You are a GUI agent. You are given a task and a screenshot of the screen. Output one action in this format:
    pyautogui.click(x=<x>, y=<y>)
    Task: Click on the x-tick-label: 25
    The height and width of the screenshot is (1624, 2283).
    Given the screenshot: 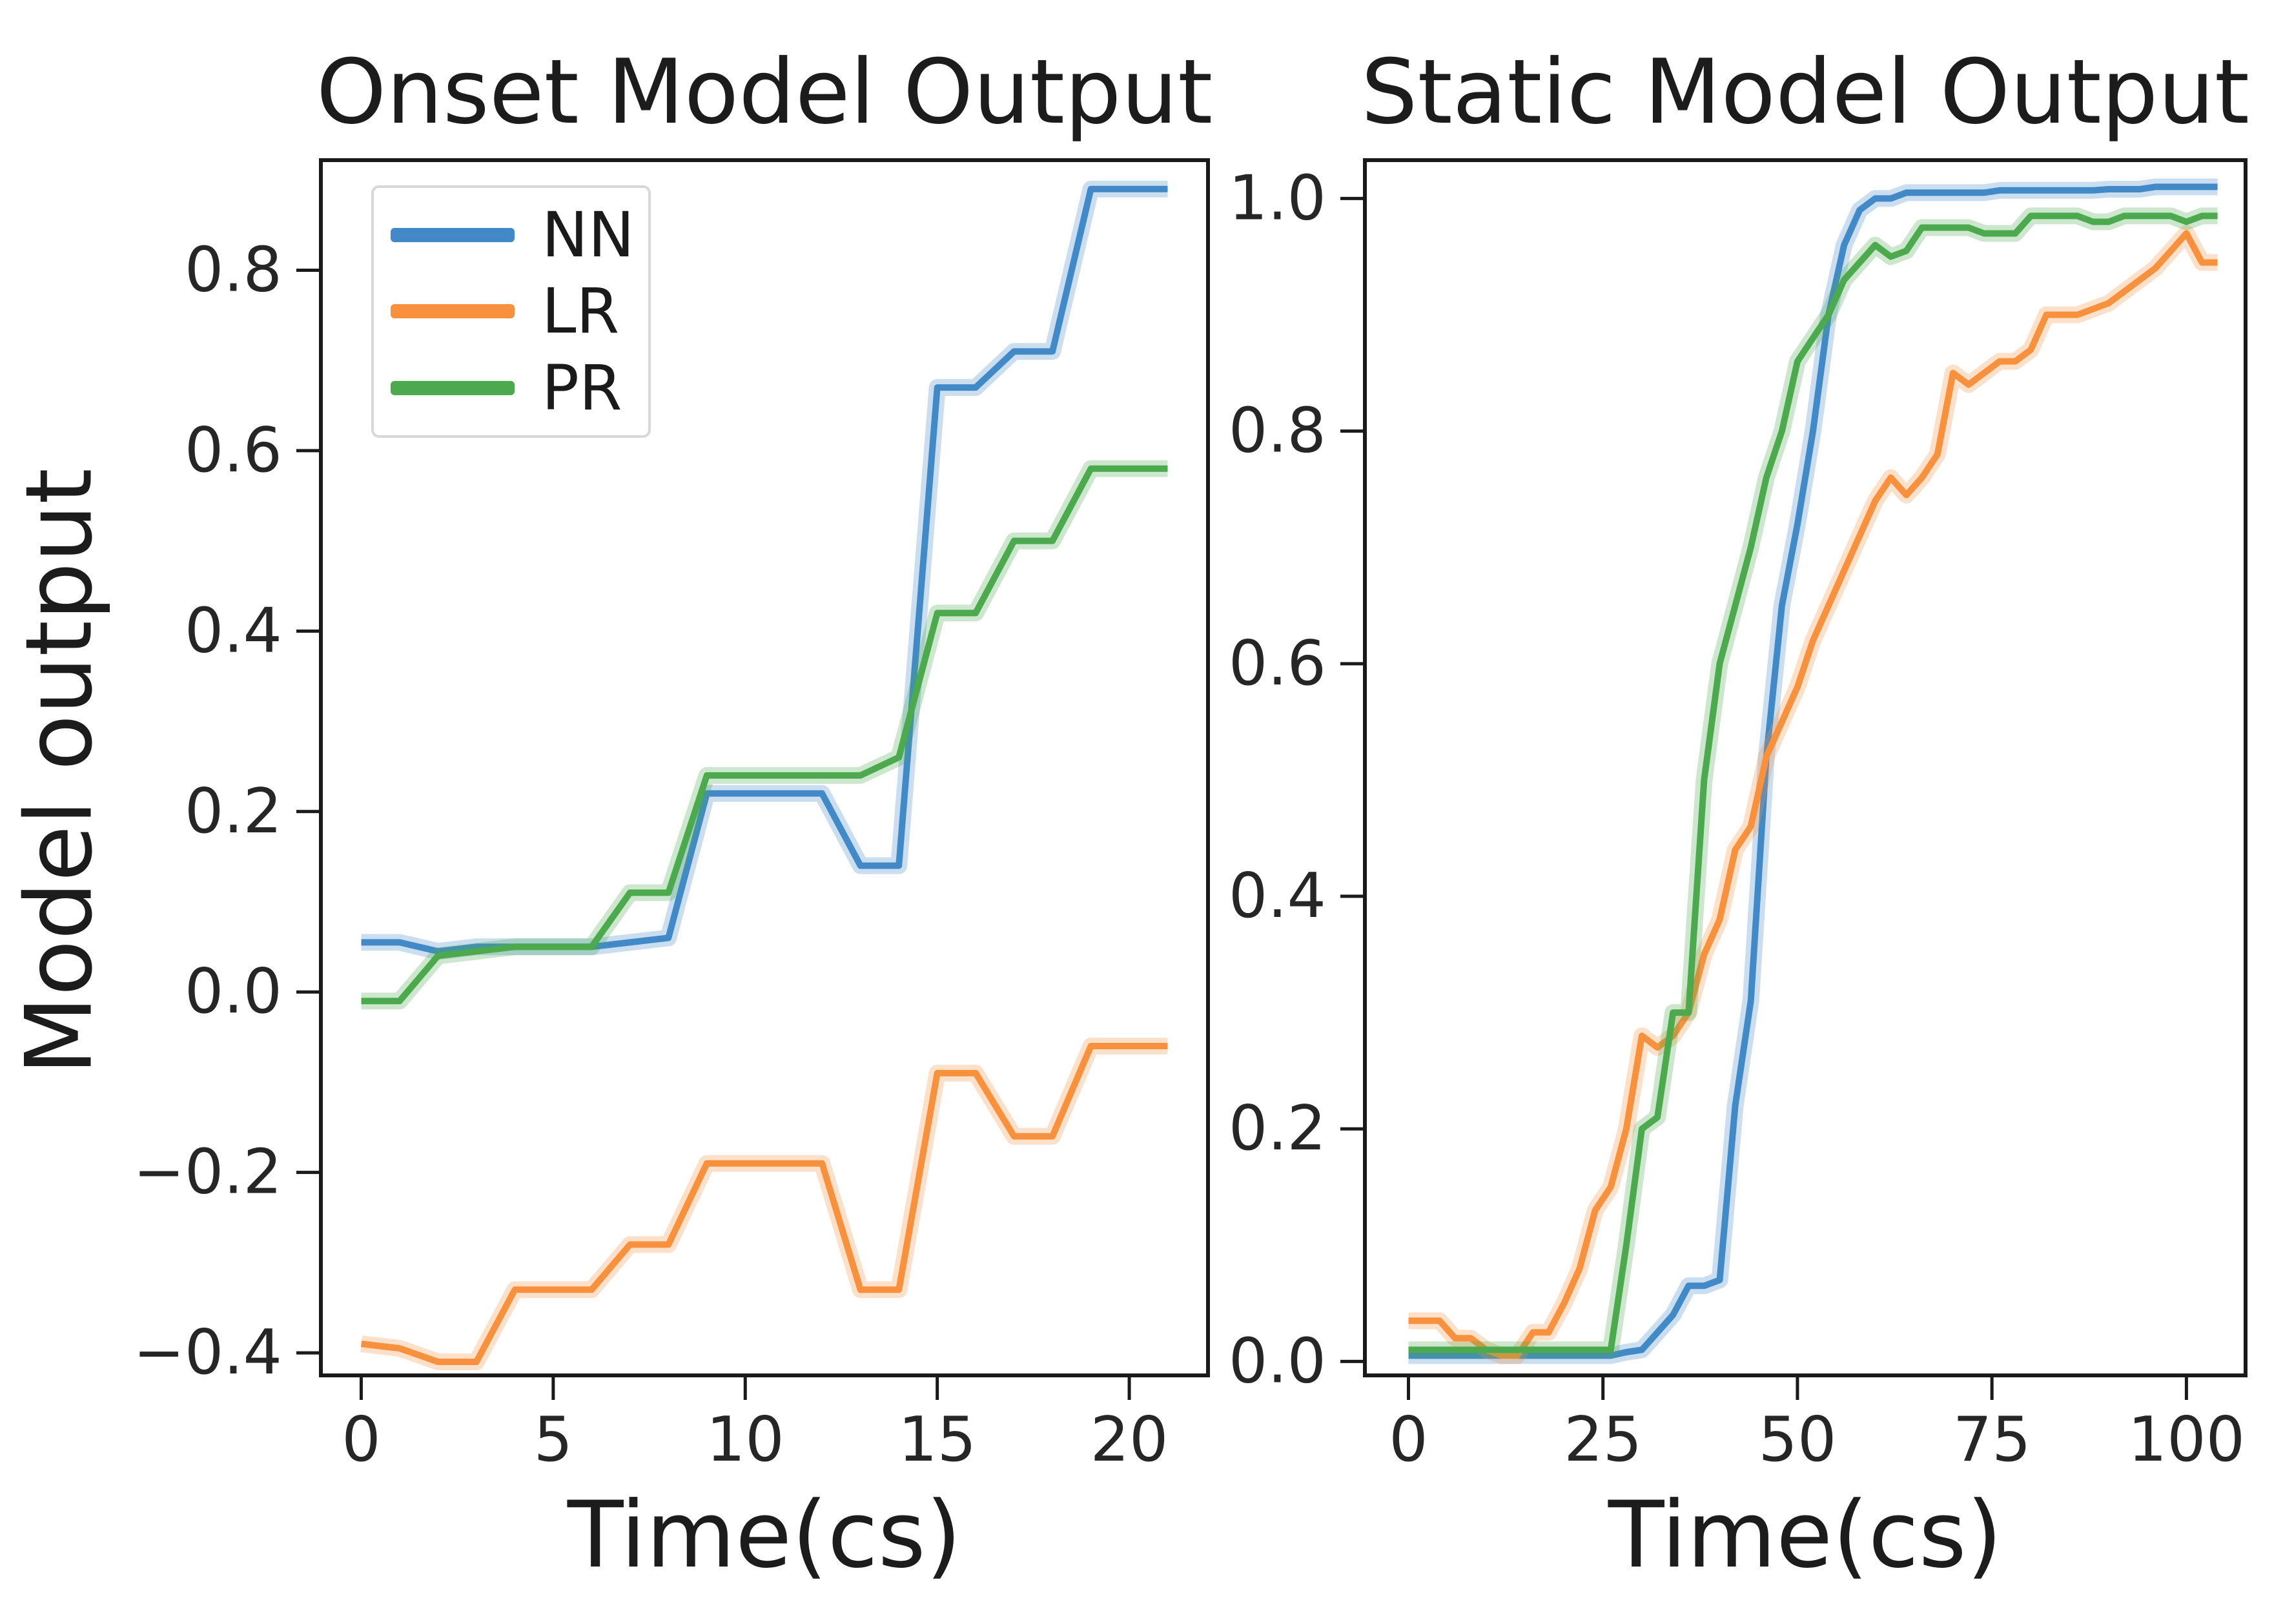 What is the action you would take?
    pyautogui.click(x=1603, y=1439)
    